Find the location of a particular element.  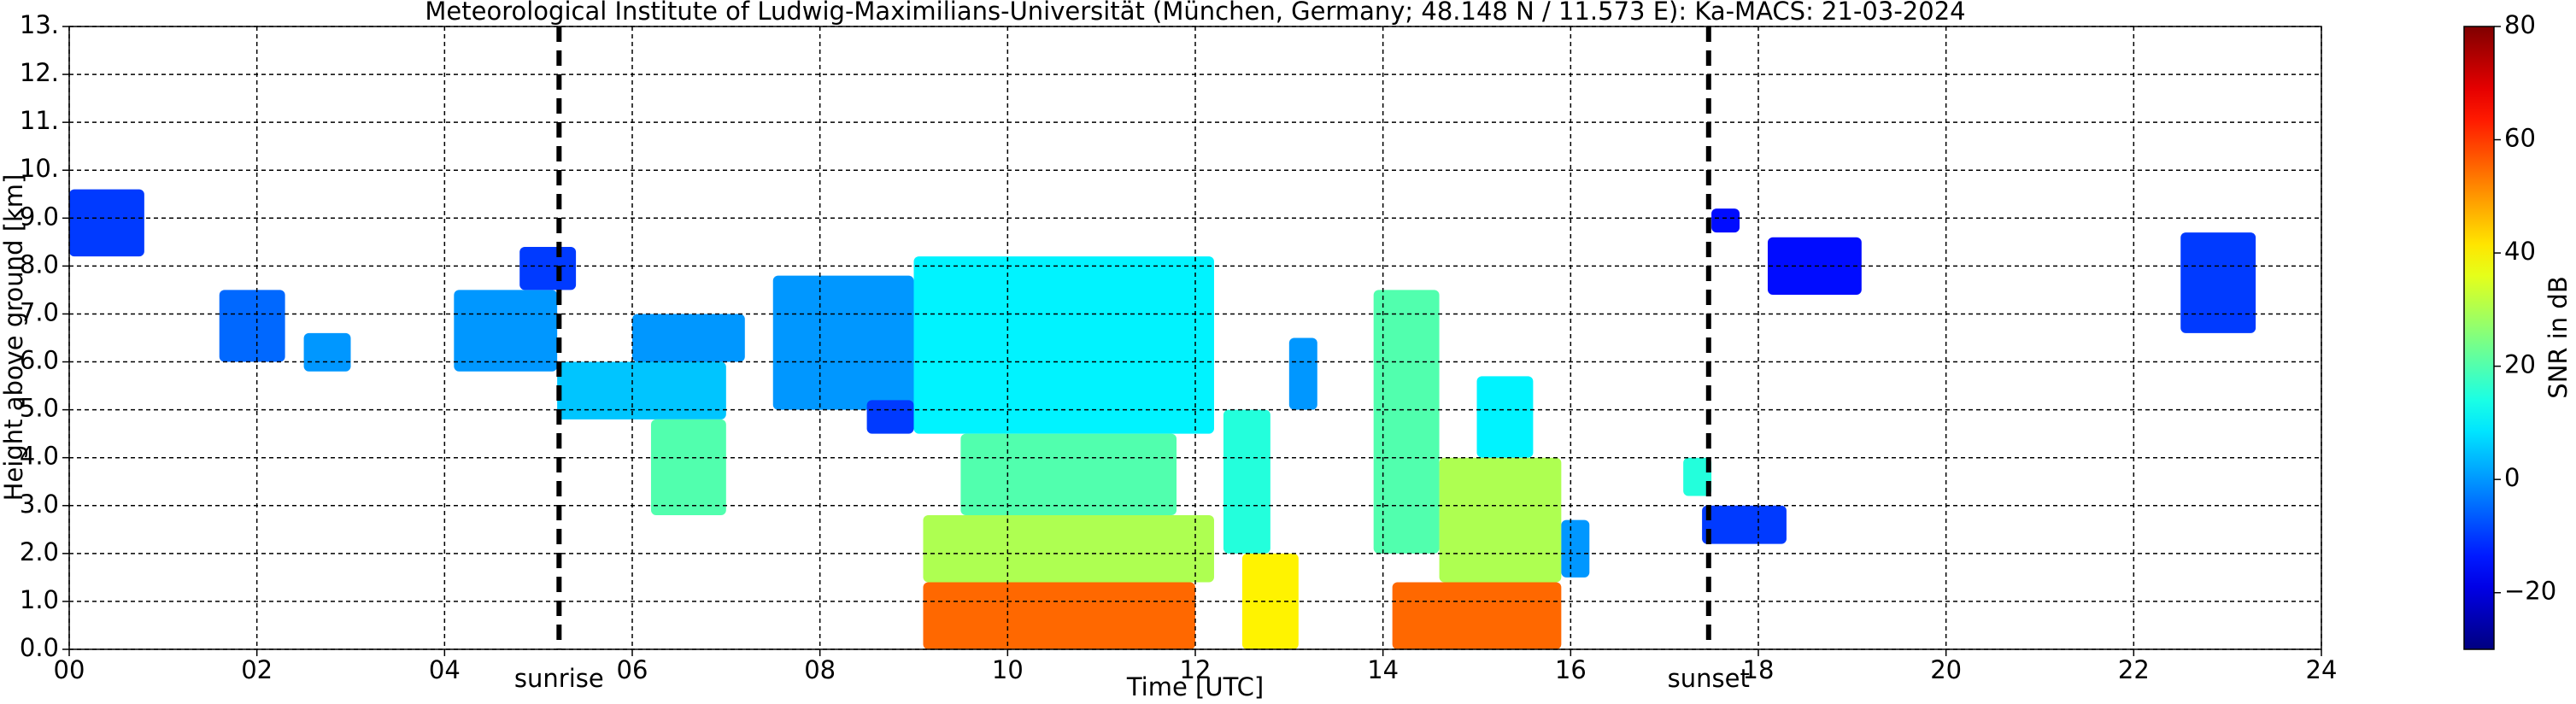

x-tick-label: 12 is located at coordinates (1196, 669).